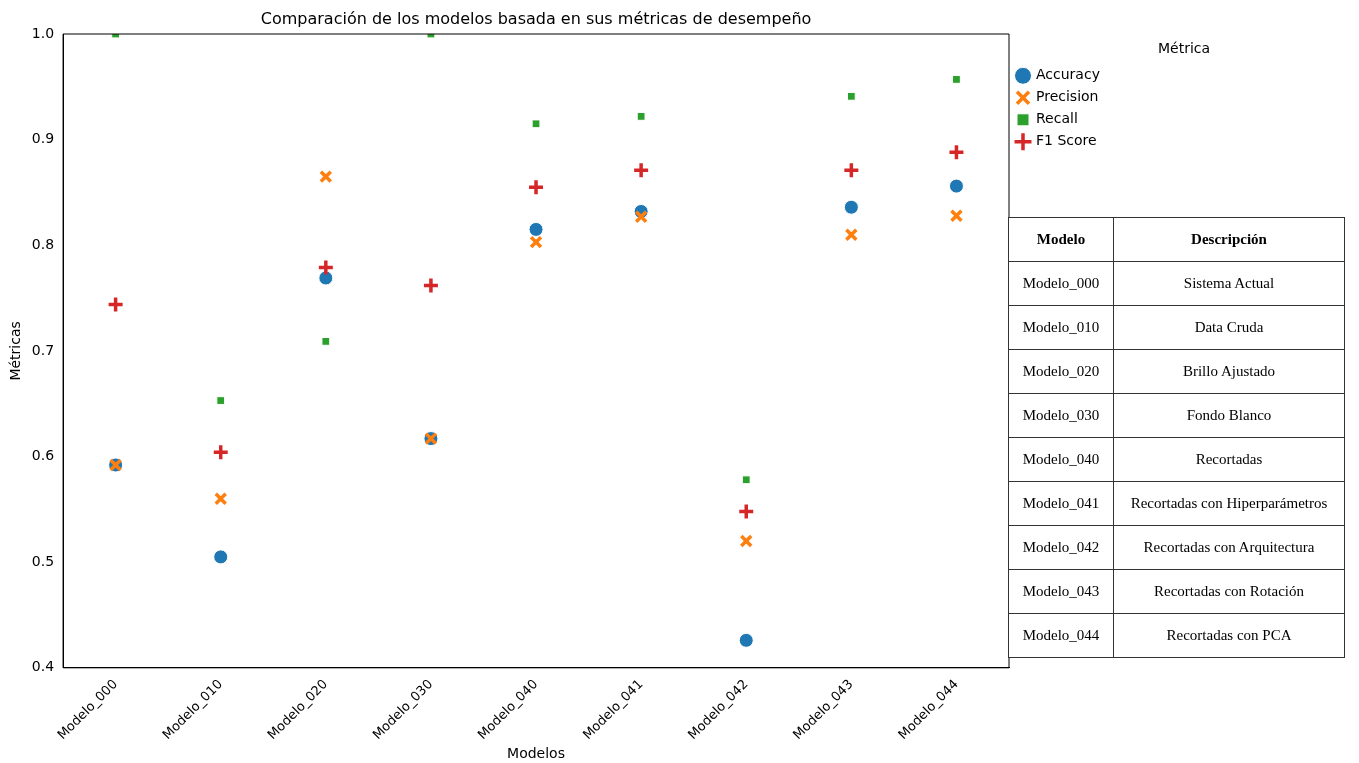 Image resolution: width=1359 pixels, height=763 pixels. Describe the element at coordinates (1229, 635) in the screenshot. I see `text: Recortadas con PCA` at that location.